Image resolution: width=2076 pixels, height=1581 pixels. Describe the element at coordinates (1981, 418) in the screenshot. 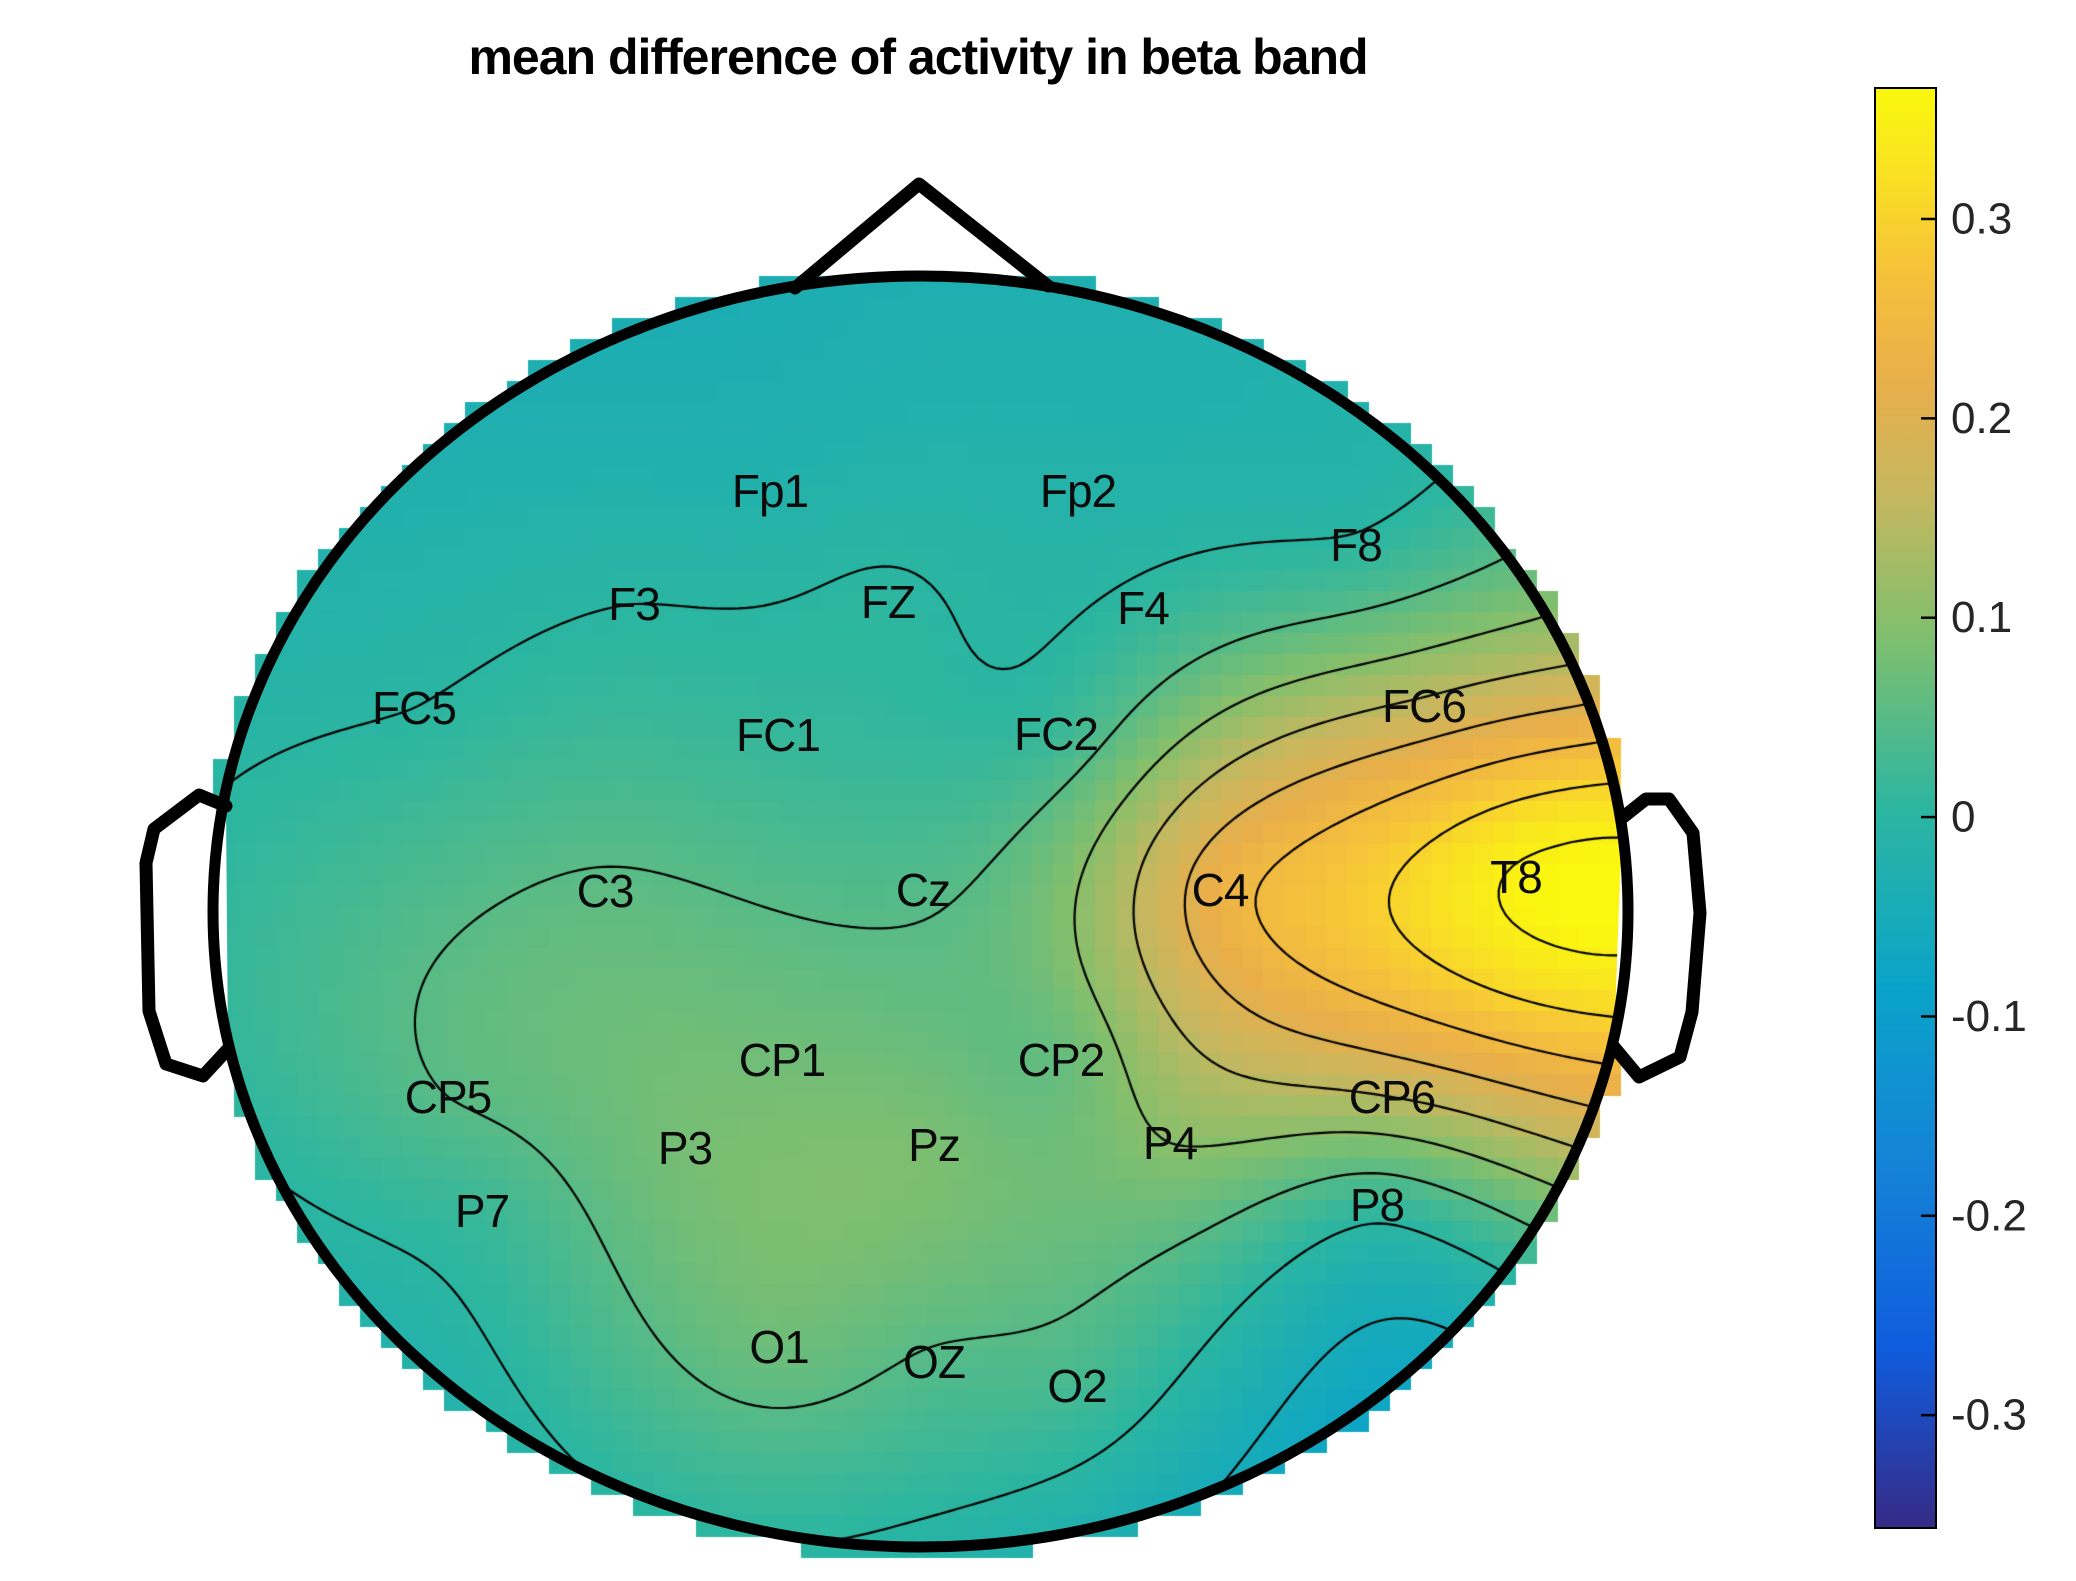

I see `colorbar-tick-label: 0.2` at that location.